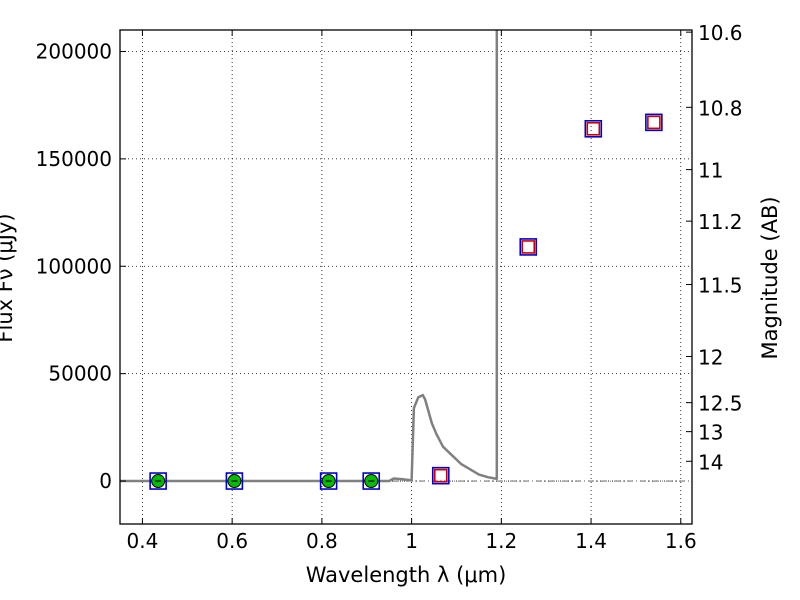  Describe the element at coordinates (406, 575) in the screenshot. I see `x-axis-label: Wavelength λ (μm)` at that location.